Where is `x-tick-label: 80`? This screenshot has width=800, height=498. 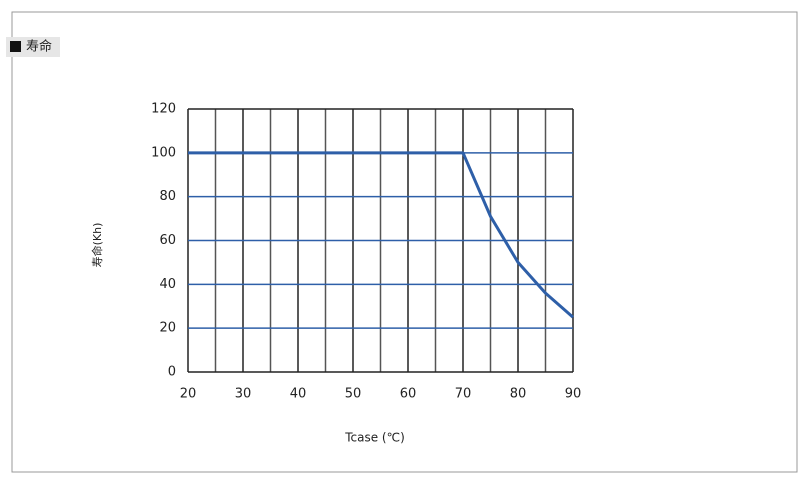 x-tick-label: 80 is located at coordinates (518, 394).